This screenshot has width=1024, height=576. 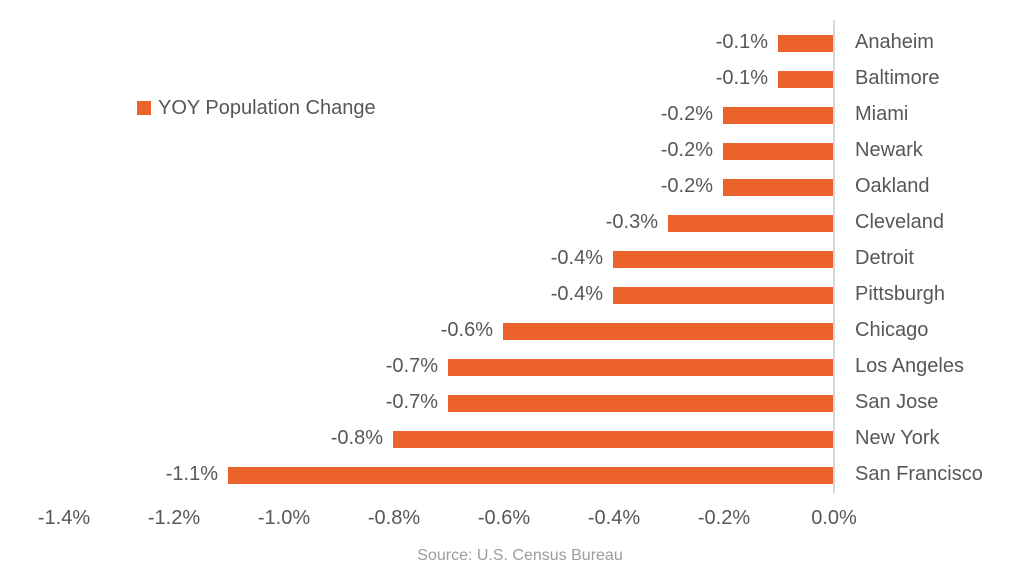 What do you see at coordinates (892, 330) in the screenshot?
I see `category-label: Chicago` at bounding box center [892, 330].